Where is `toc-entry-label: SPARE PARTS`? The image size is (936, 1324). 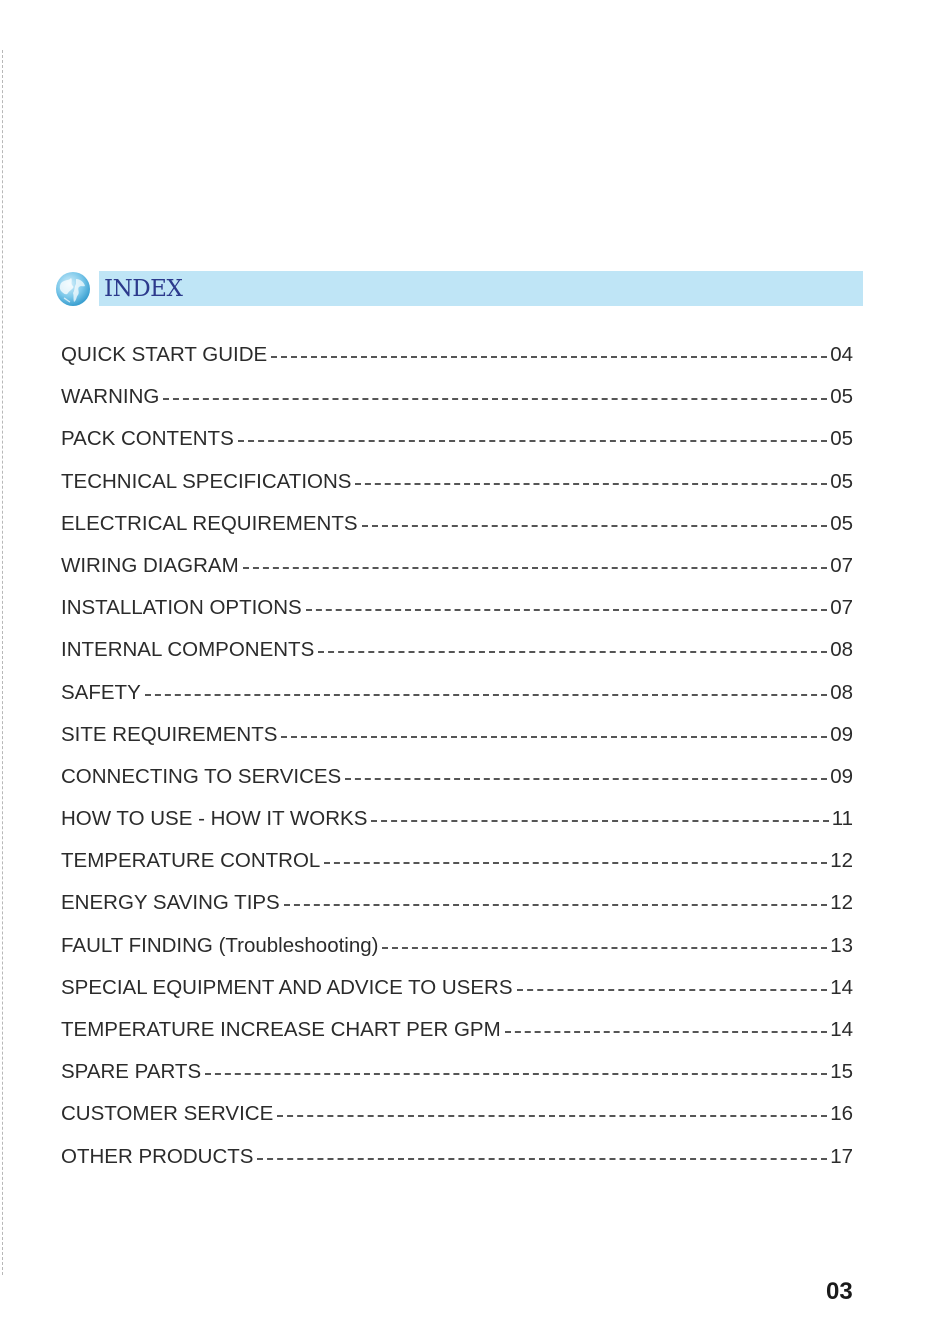
toc-entry-label: SPARE PARTS is located at coordinates (131, 1072).